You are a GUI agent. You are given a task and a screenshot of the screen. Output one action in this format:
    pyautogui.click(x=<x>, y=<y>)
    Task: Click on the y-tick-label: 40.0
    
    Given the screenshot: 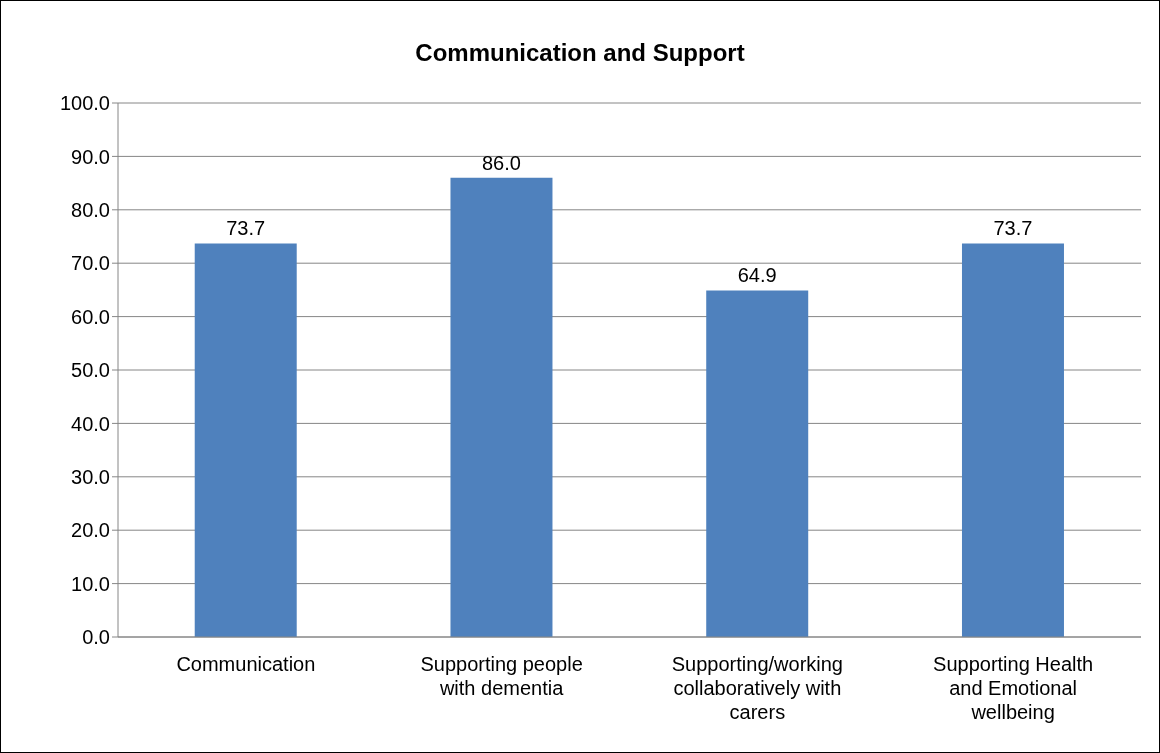 What is the action you would take?
    pyautogui.click(x=90, y=423)
    